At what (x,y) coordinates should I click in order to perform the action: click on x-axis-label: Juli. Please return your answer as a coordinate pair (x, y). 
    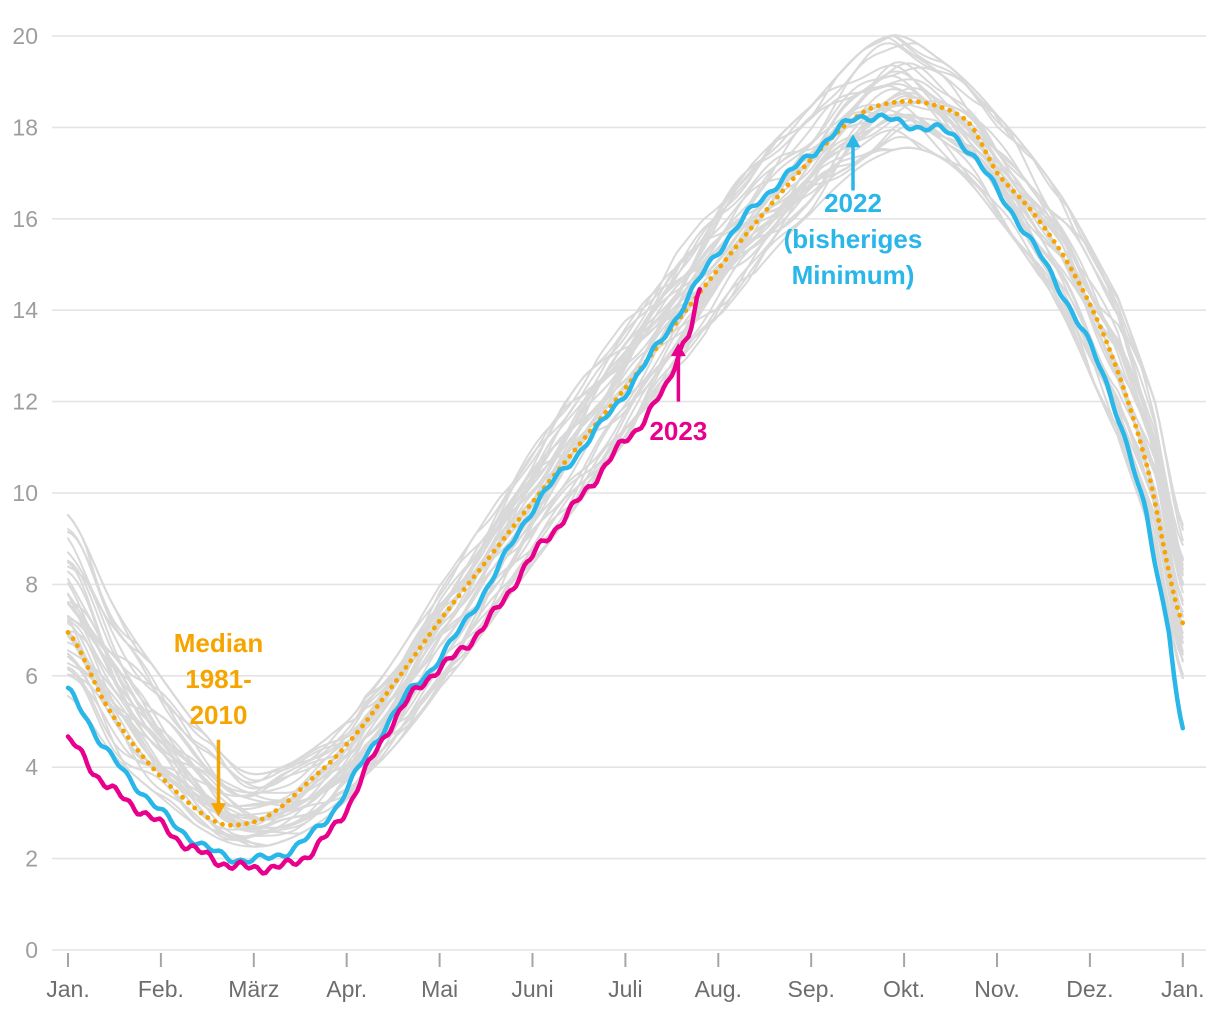
    Looking at the image, I should click on (625, 989).